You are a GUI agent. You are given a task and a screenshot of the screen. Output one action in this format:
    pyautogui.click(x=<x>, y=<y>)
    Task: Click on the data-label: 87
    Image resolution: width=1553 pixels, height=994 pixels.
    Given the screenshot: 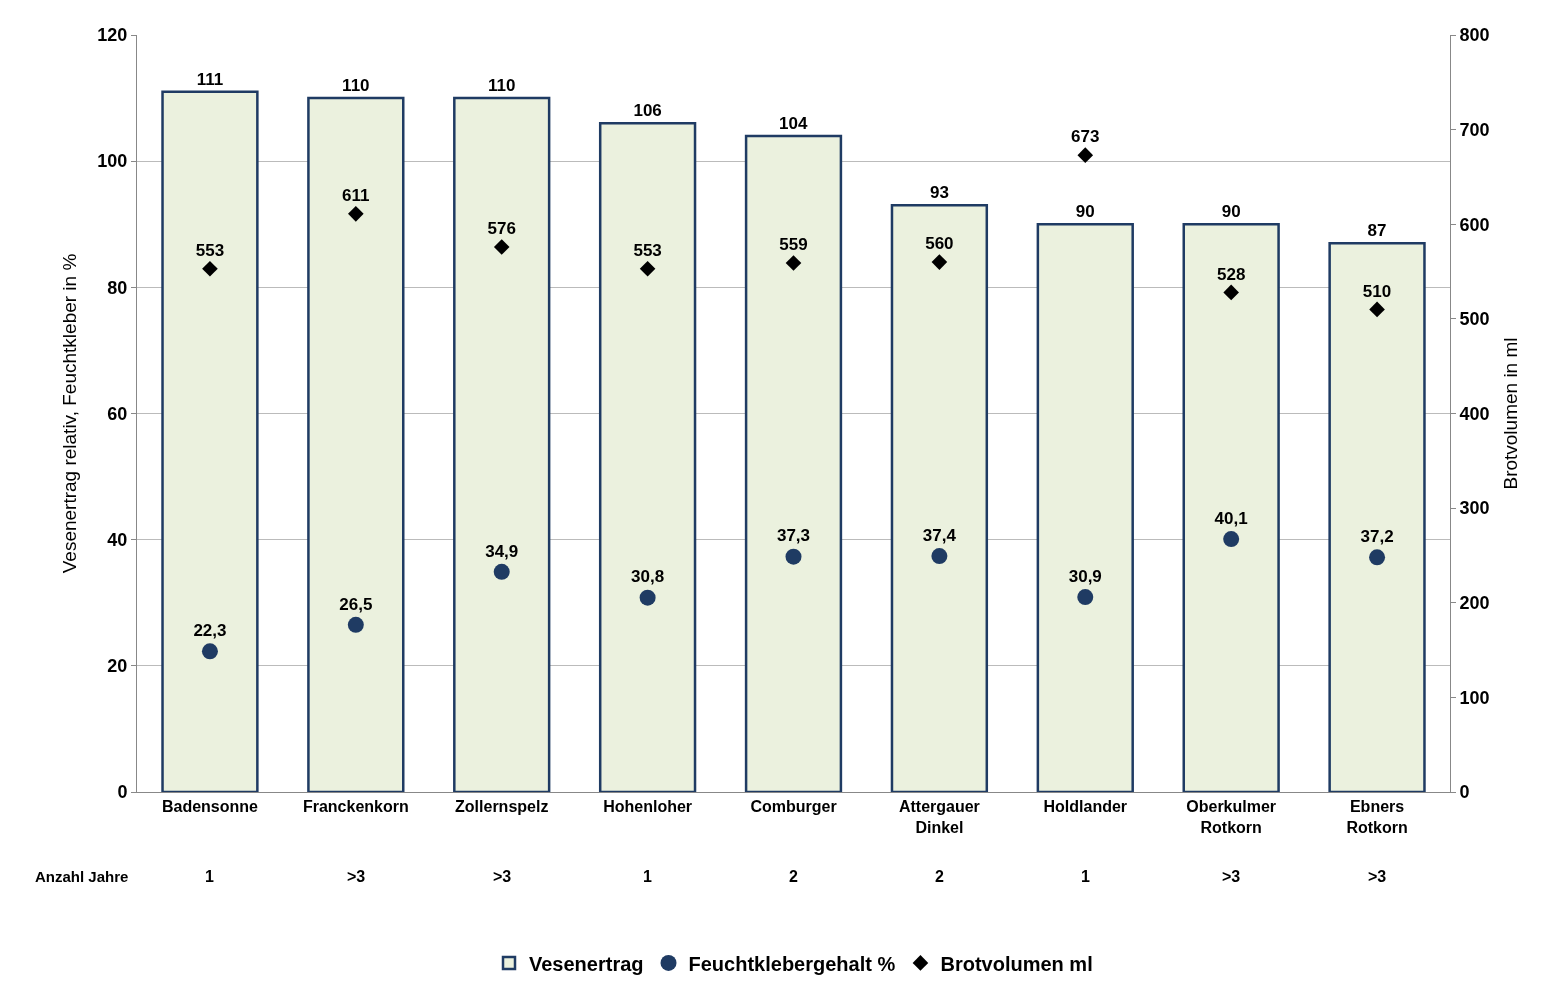 What is the action you would take?
    pyautogui.click(x=1377, y=231)
    